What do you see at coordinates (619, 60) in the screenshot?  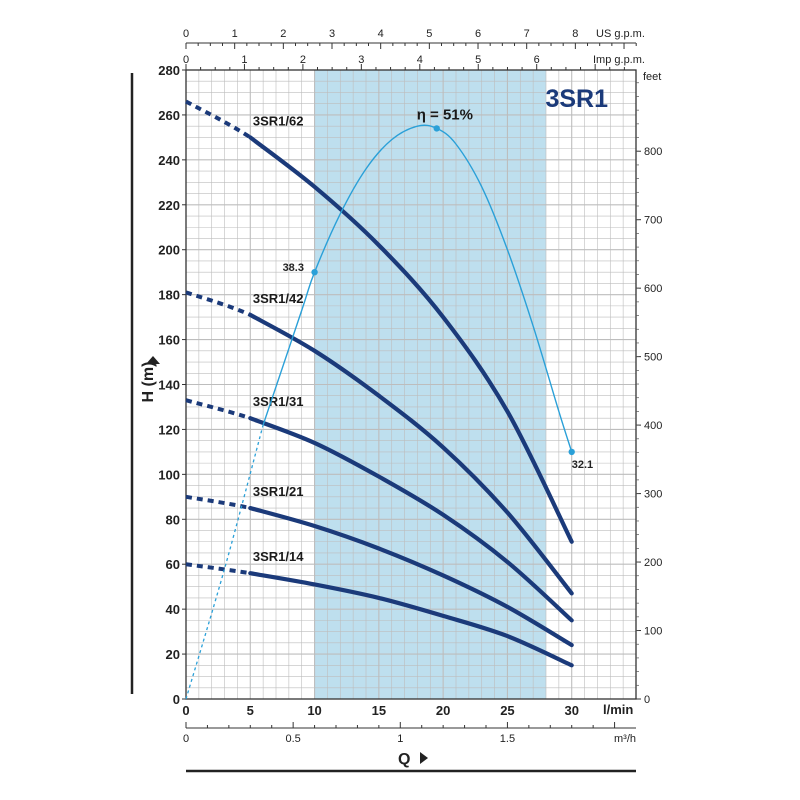 I see `x-unit-imp-label: Imp g.p.m.` at bounding box center [619, 60].